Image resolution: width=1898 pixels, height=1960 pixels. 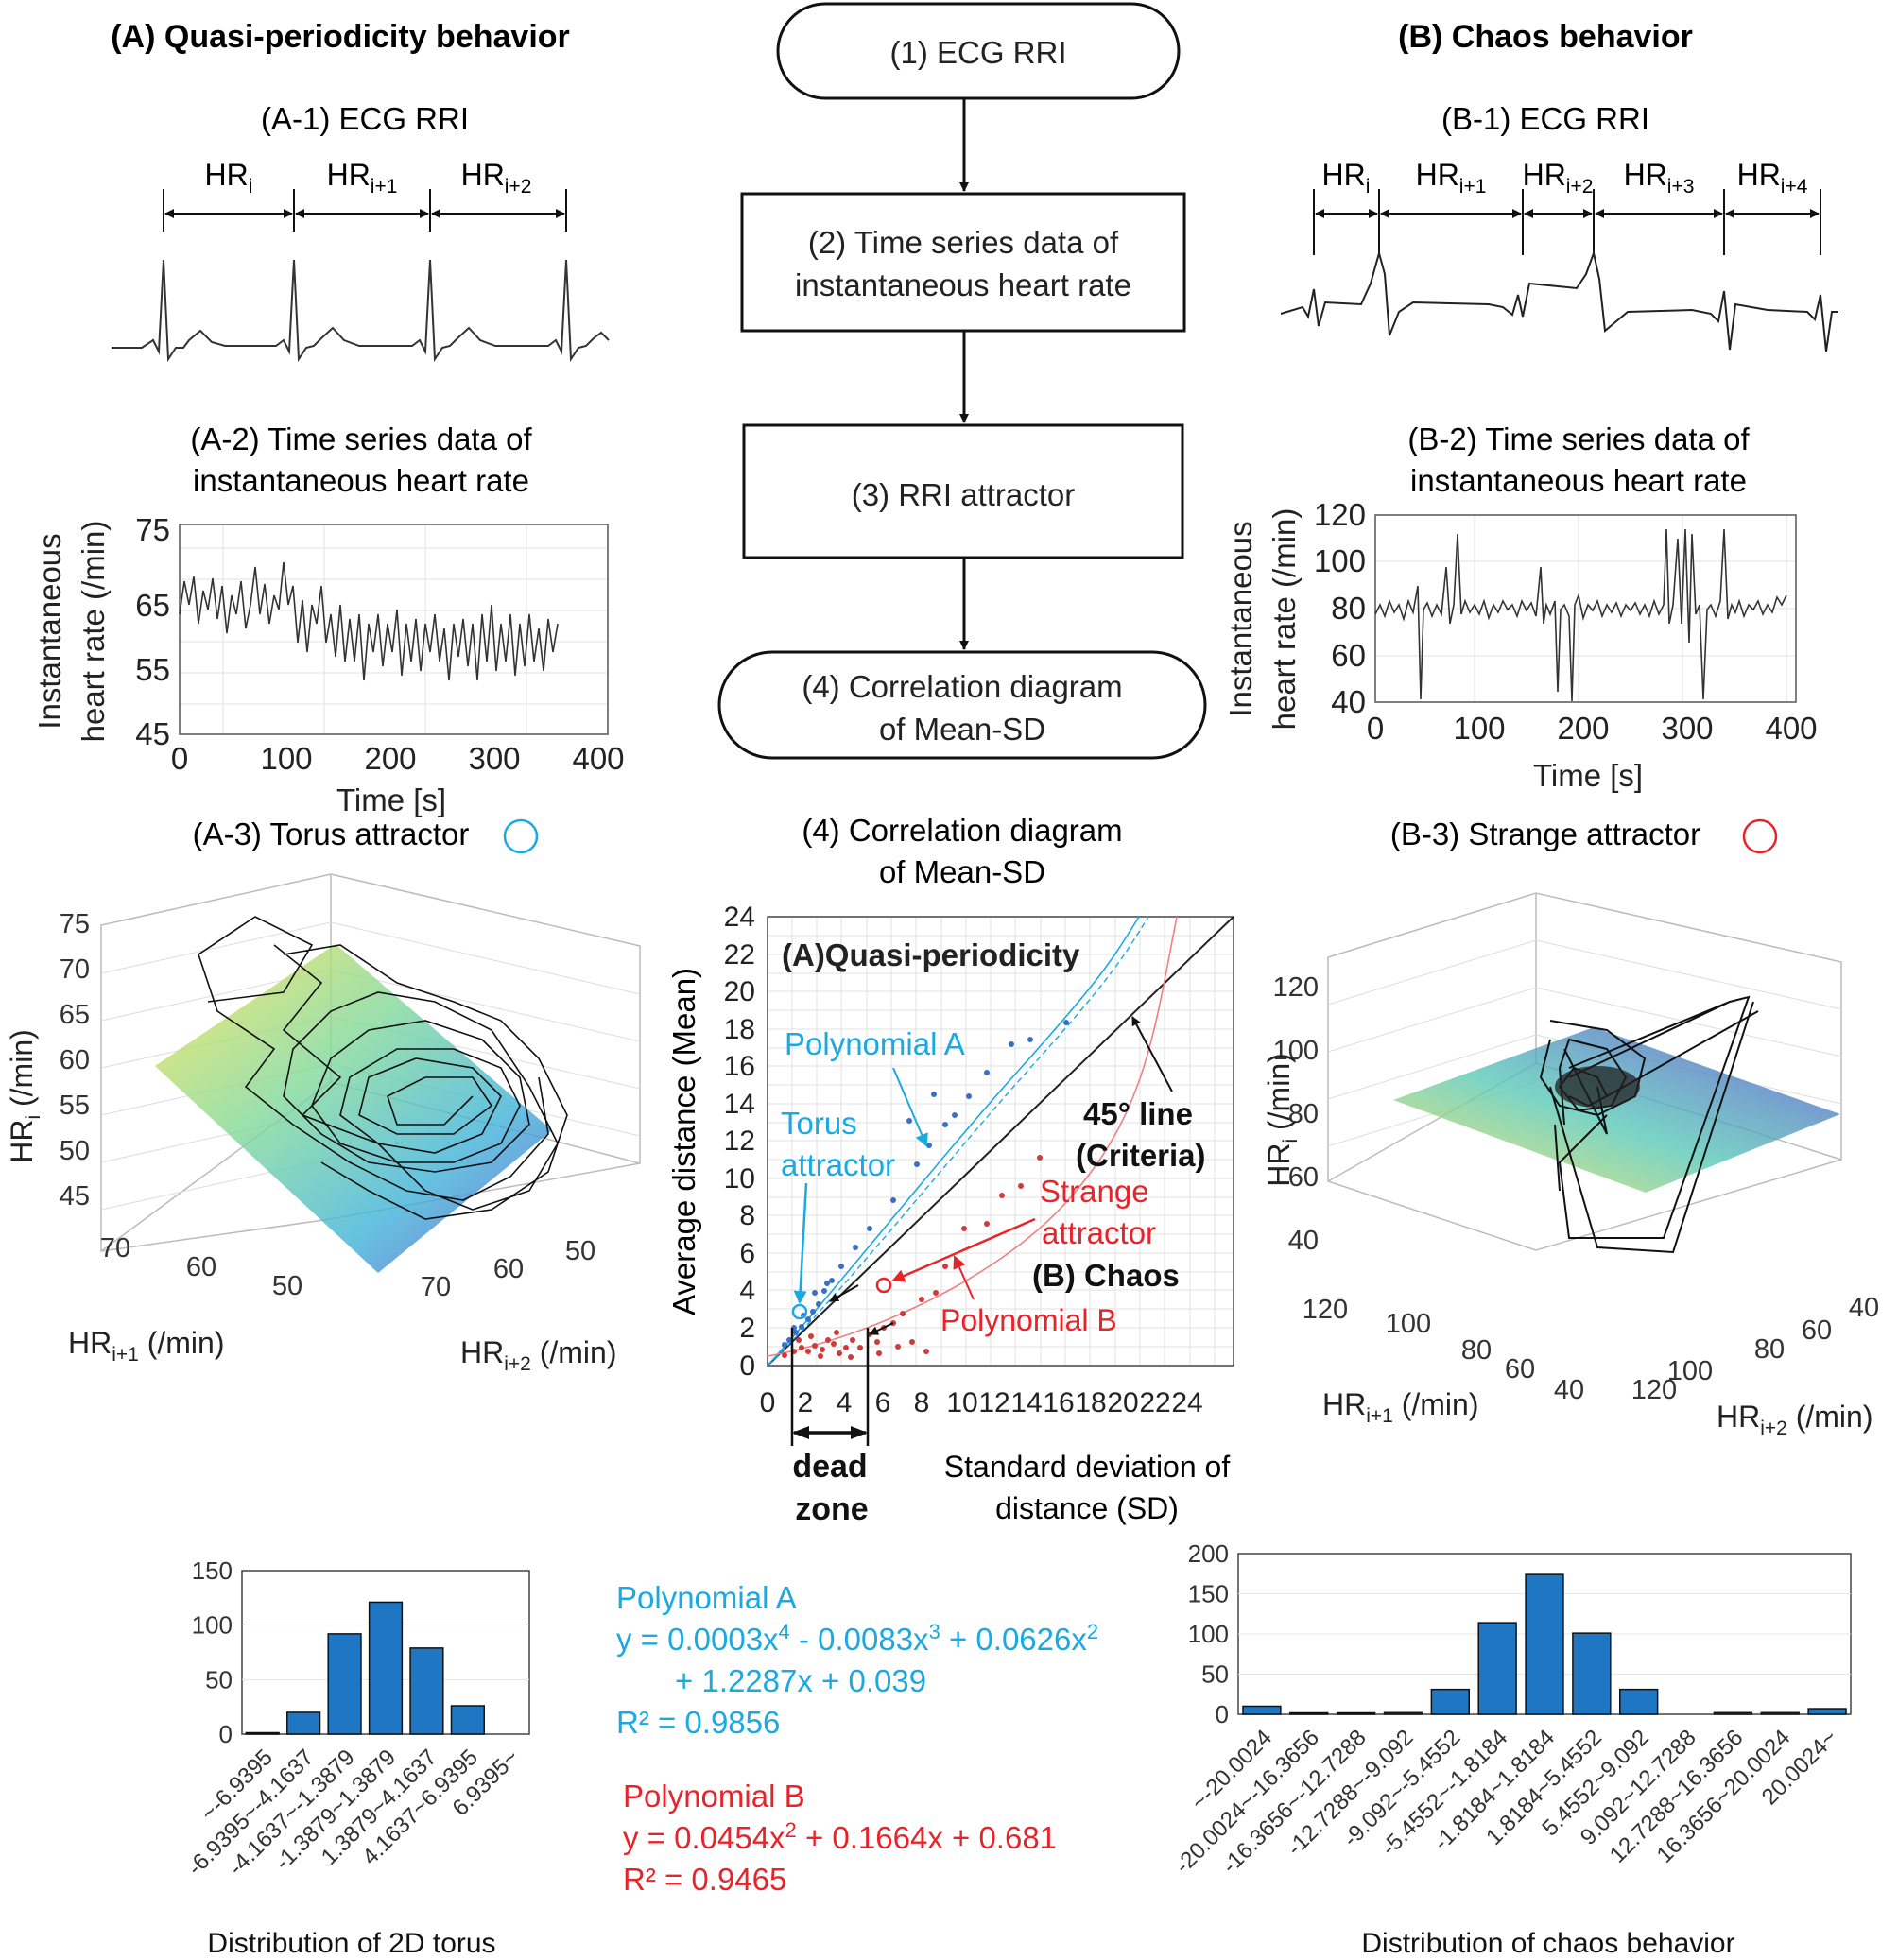 I want to click on panel-a2-xtick-200: 200, so click(x=390, y=758).